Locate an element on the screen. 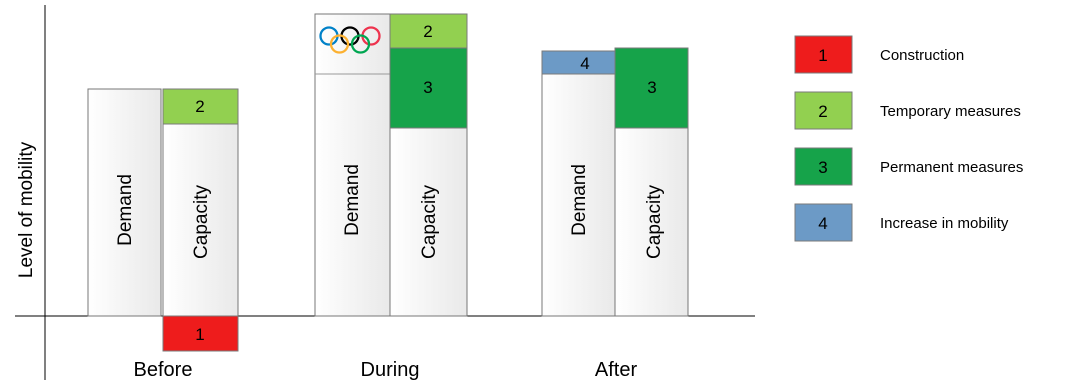  legend-label-permanent: Permanent measures is located at coordinates (951, 167).